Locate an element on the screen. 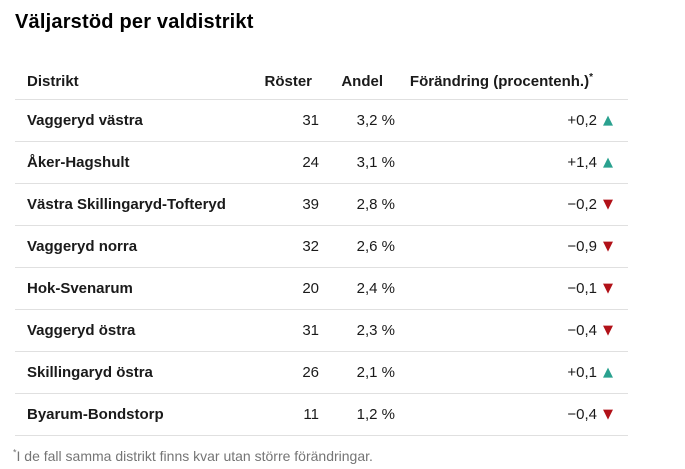 The height and width of the screenshot is (469, 685). change-value: +0,2 is located at coordinates (582, 120).